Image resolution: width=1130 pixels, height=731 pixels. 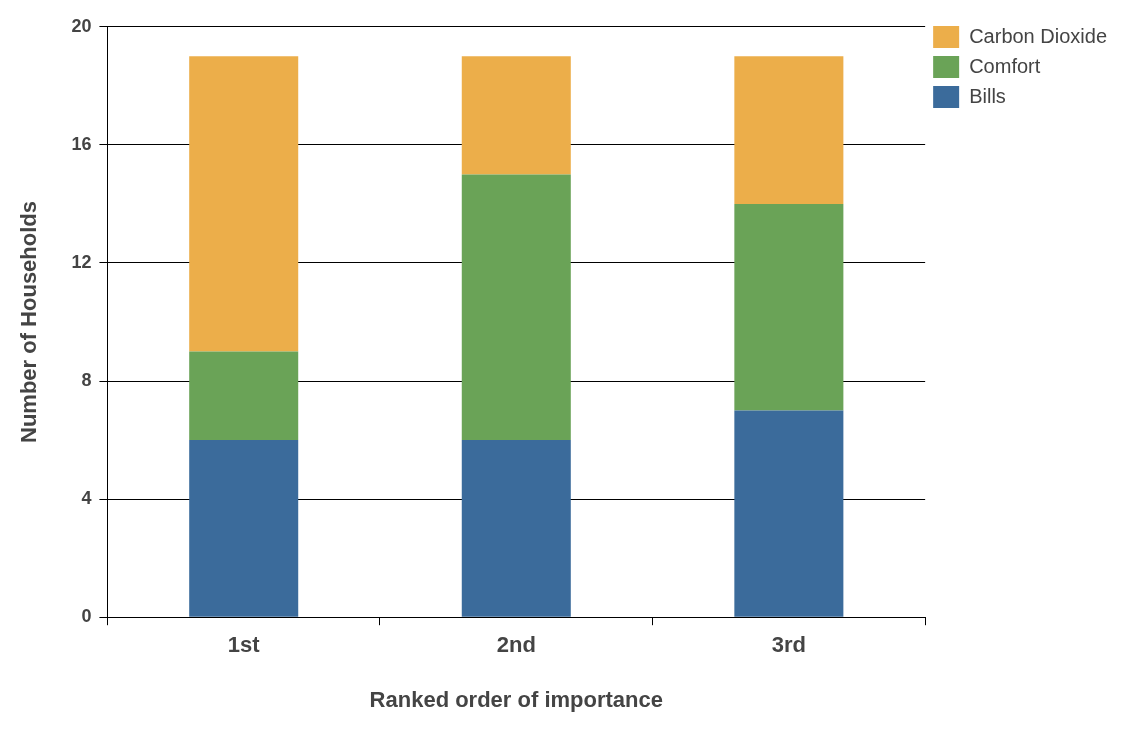 I want to click on legend-label: Carbon Dioxide, so click(x=1038, y=35).